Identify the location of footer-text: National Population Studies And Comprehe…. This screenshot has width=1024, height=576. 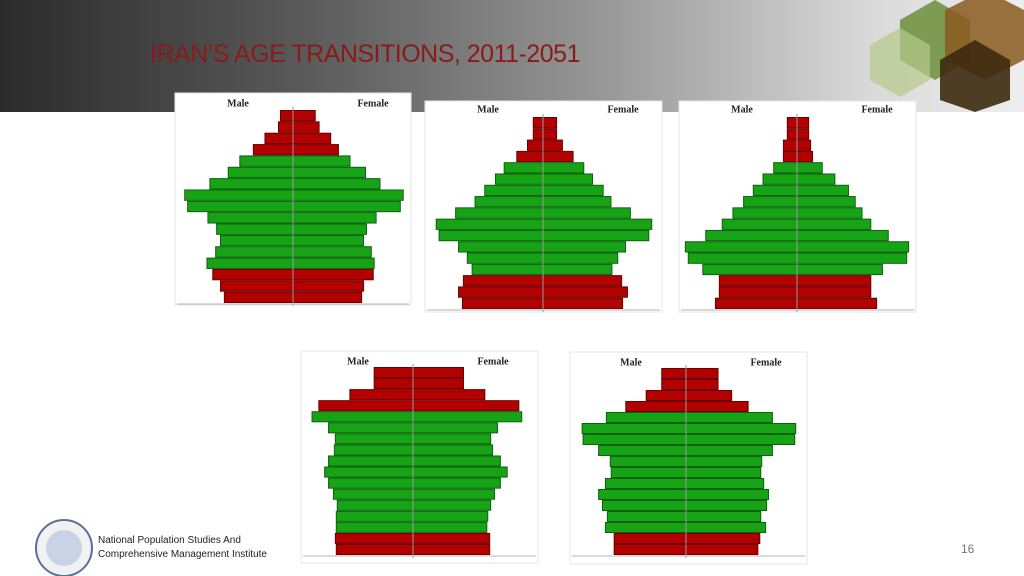
(182, 548).